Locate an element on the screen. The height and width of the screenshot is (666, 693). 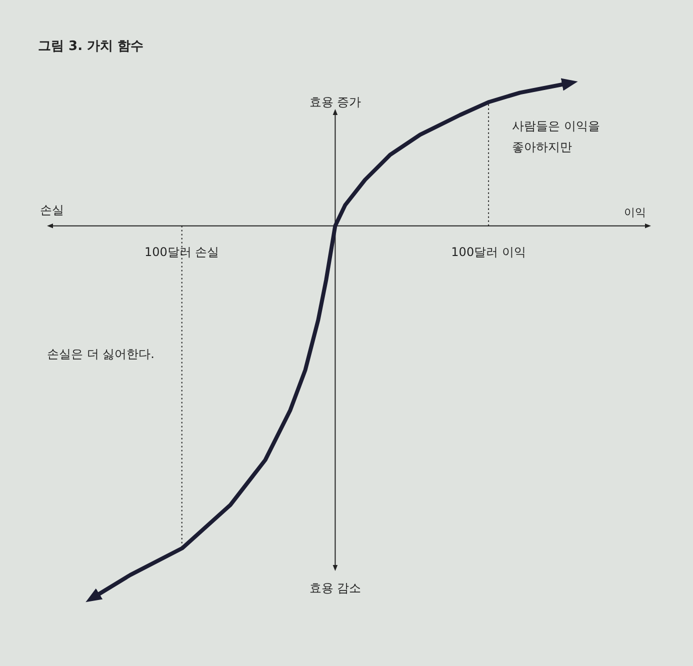
x-tick-label: 100달러 손실 is located at coordinates (182, 251).